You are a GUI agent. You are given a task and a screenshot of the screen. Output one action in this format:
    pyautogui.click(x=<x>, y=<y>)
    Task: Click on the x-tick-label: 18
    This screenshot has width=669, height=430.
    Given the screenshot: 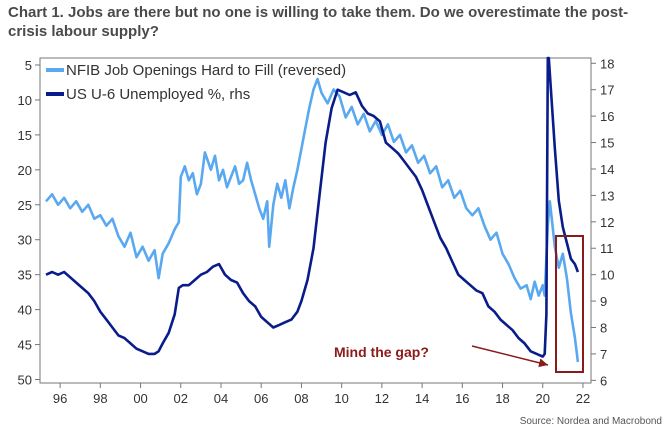 What is the action you would take?
    pyautogui.click(x=502, y=398)
    